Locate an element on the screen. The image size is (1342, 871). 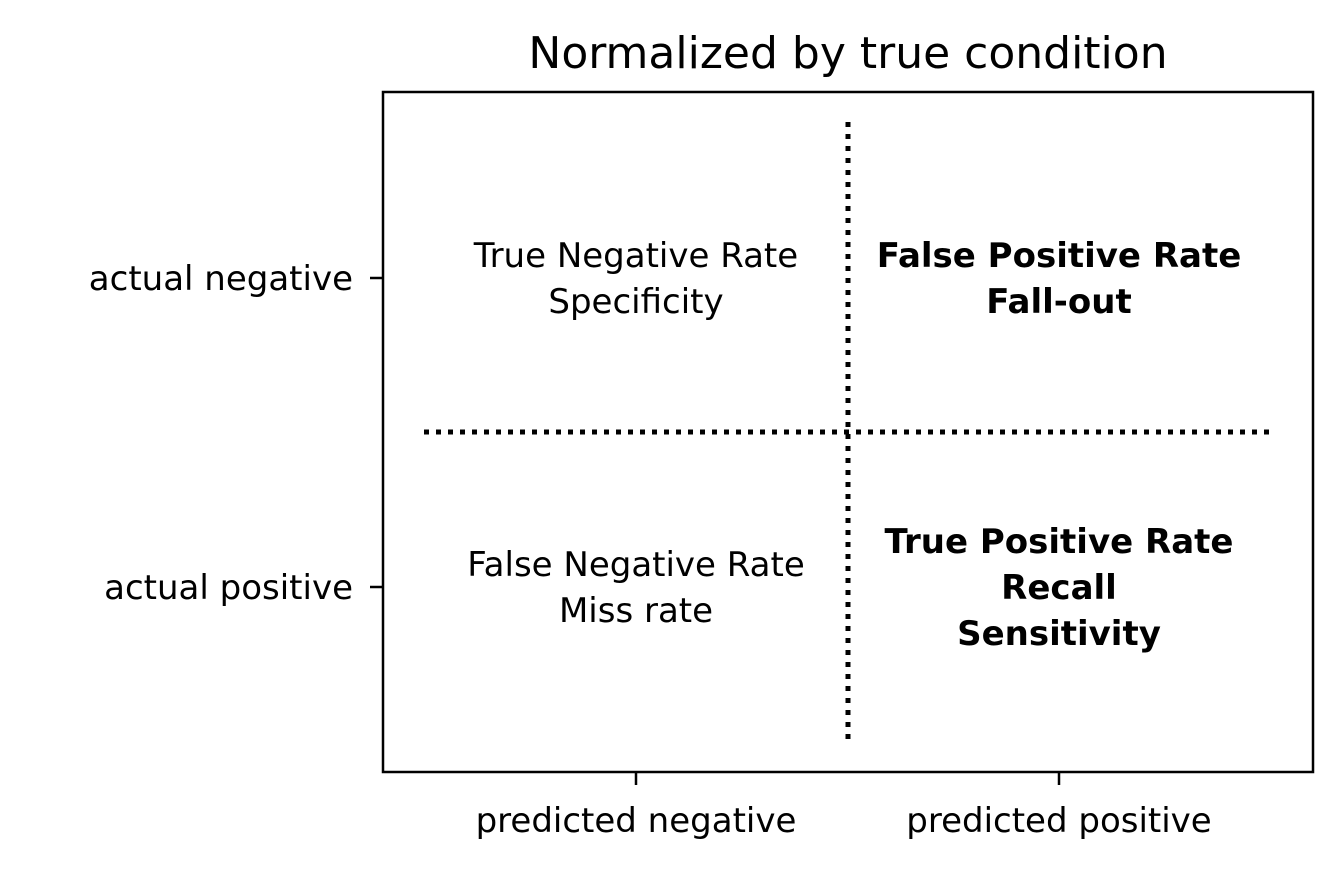
cell-text-line: True Positive Rate is located at coordinates (1059, 542).